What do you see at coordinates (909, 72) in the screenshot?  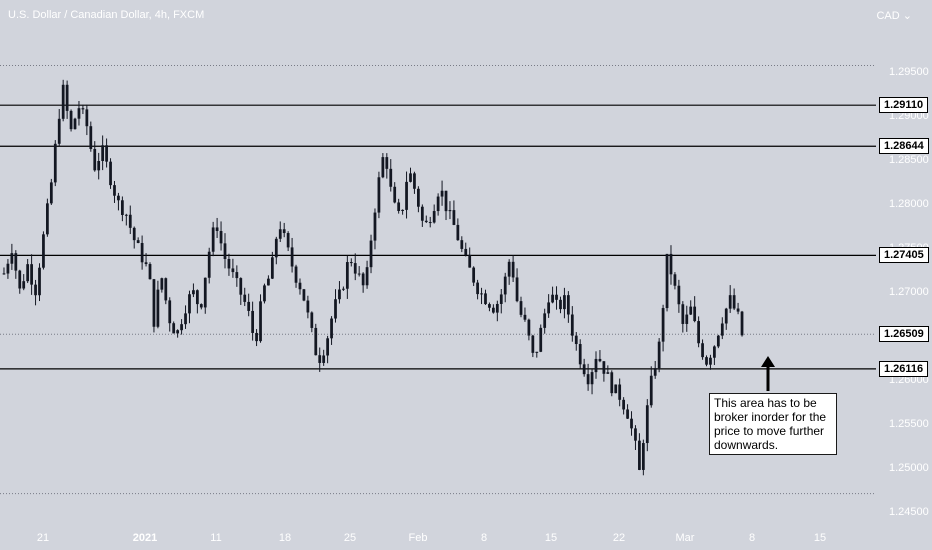 I see `y-tick-label: 1.29500` at bounding box center [909, 72].